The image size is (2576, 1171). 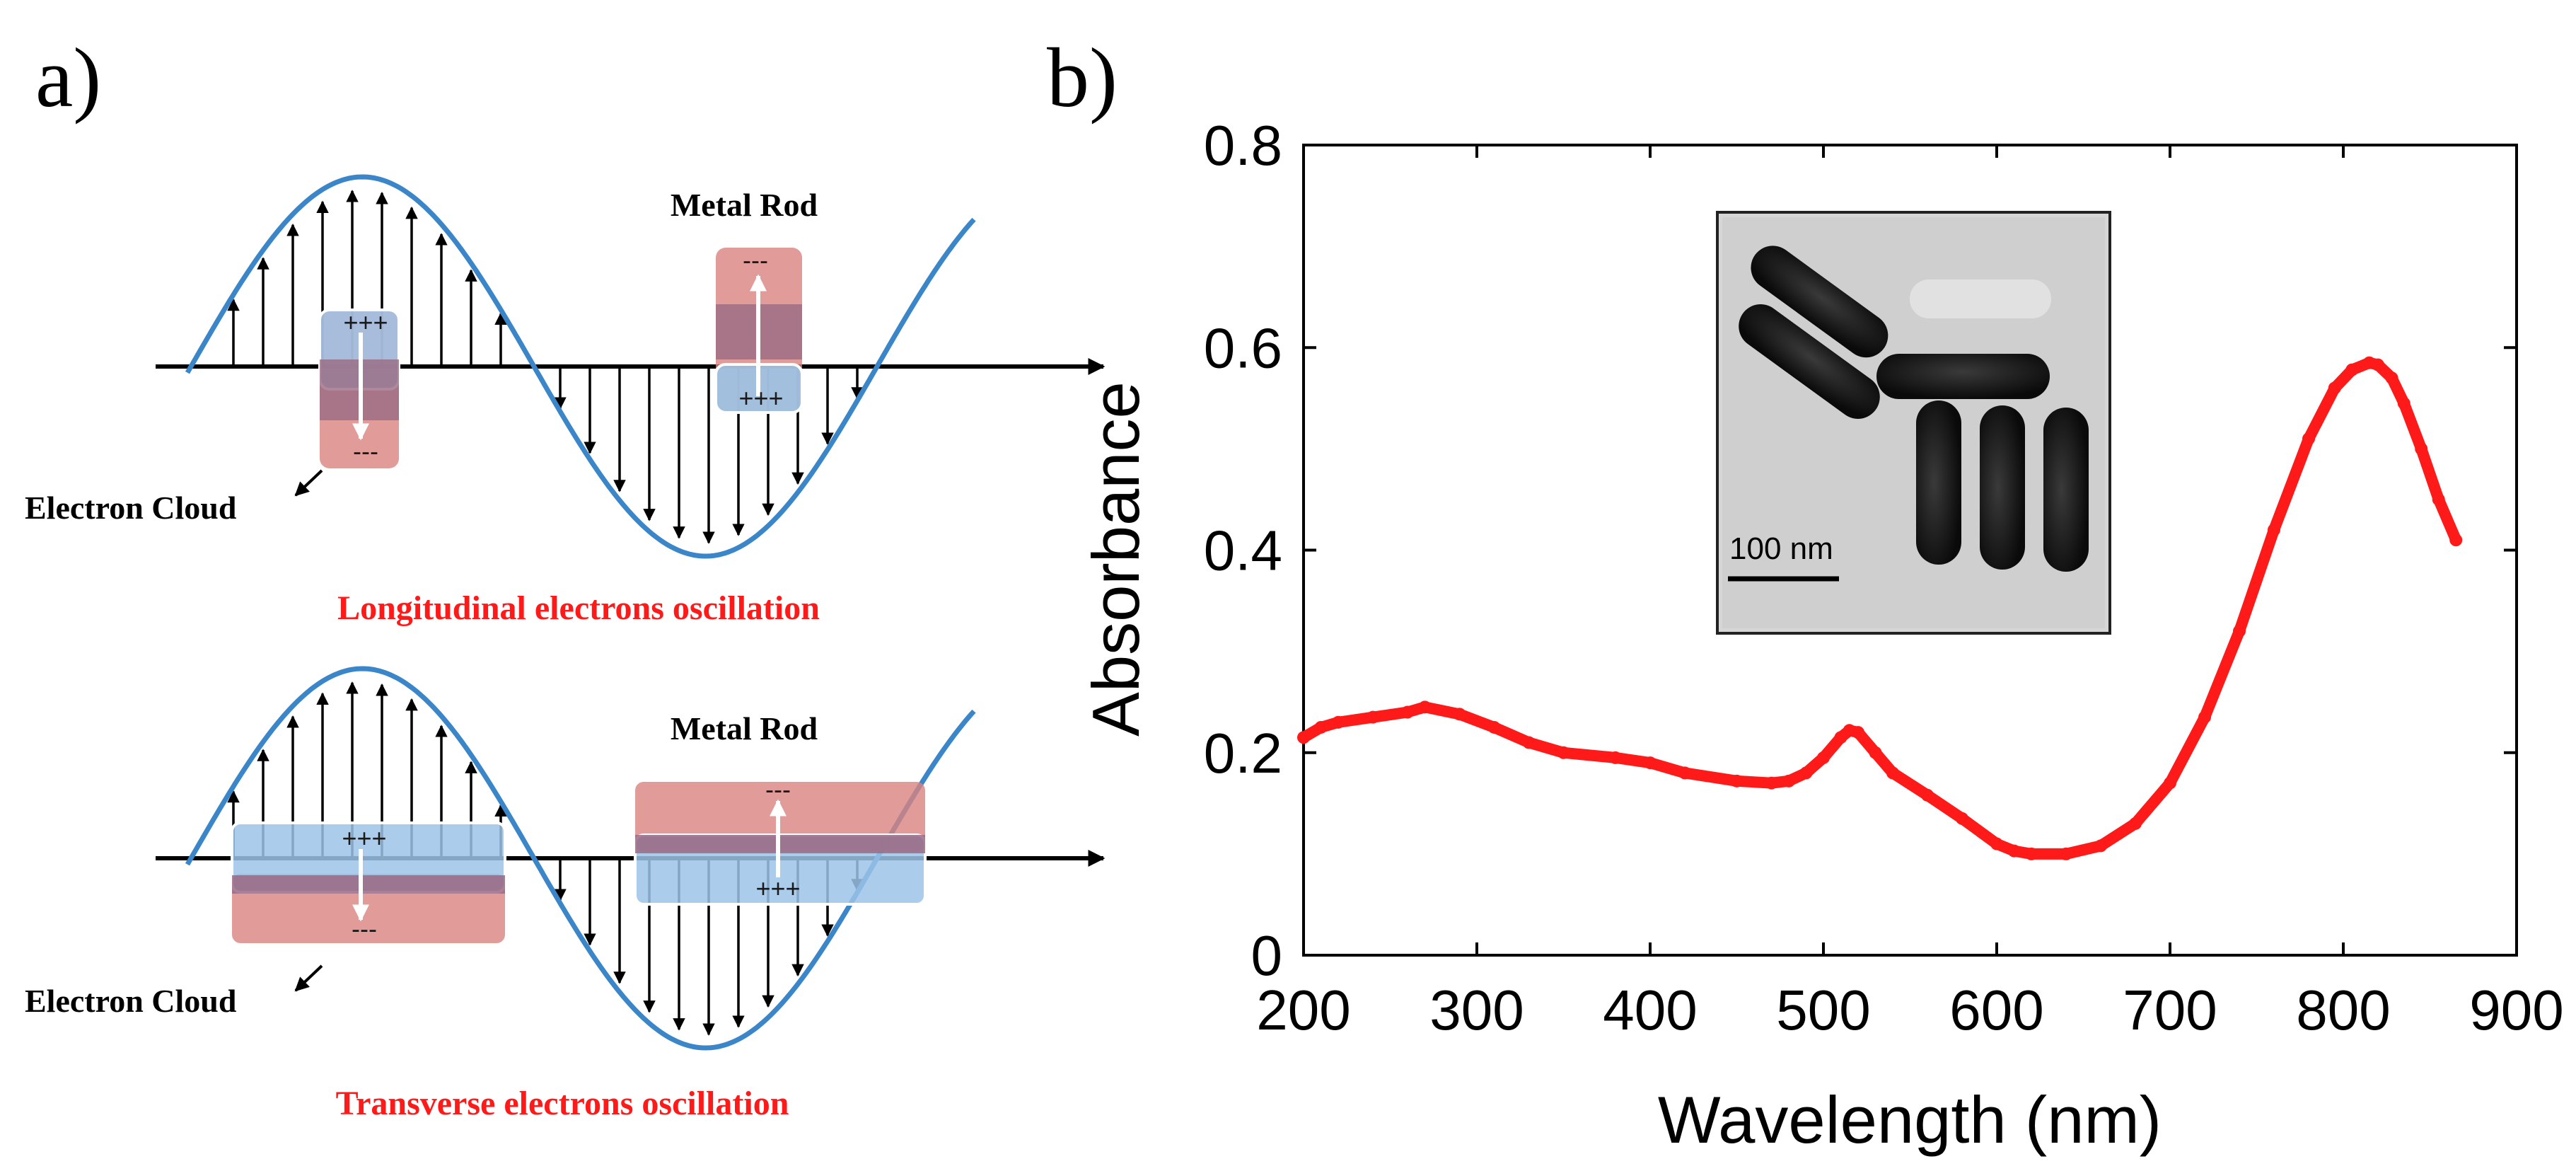 I want to click on bottom-wave, so click(x=580, y=858).